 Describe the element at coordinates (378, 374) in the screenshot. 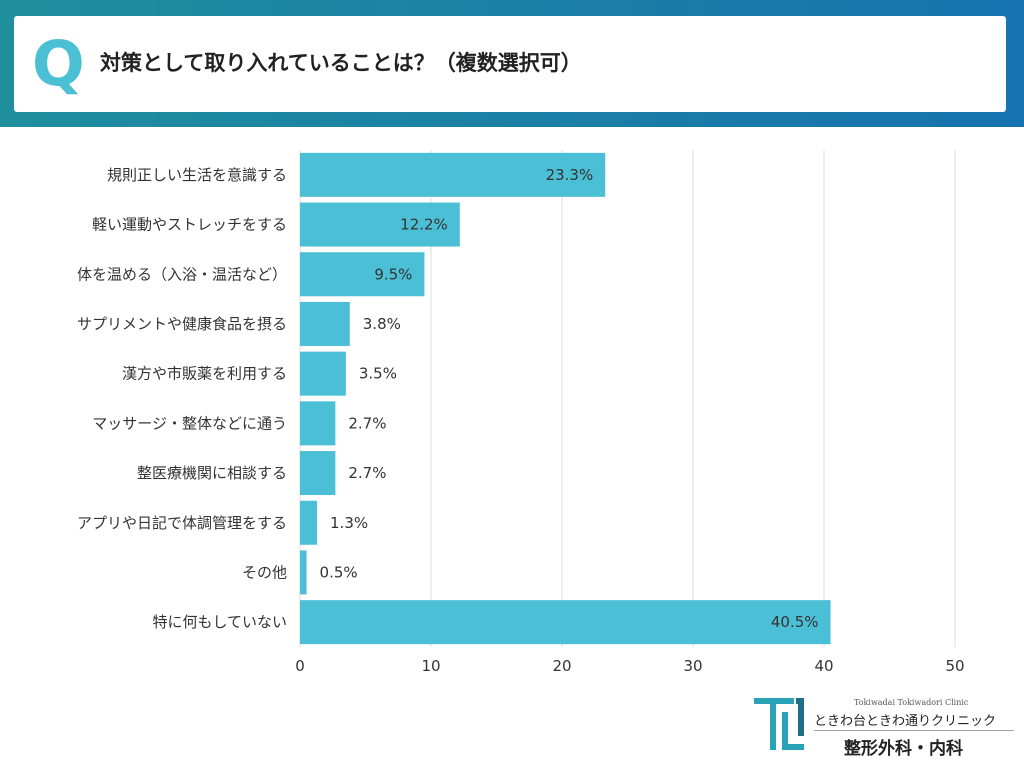

I see `value-label: 3.5%` at that location.